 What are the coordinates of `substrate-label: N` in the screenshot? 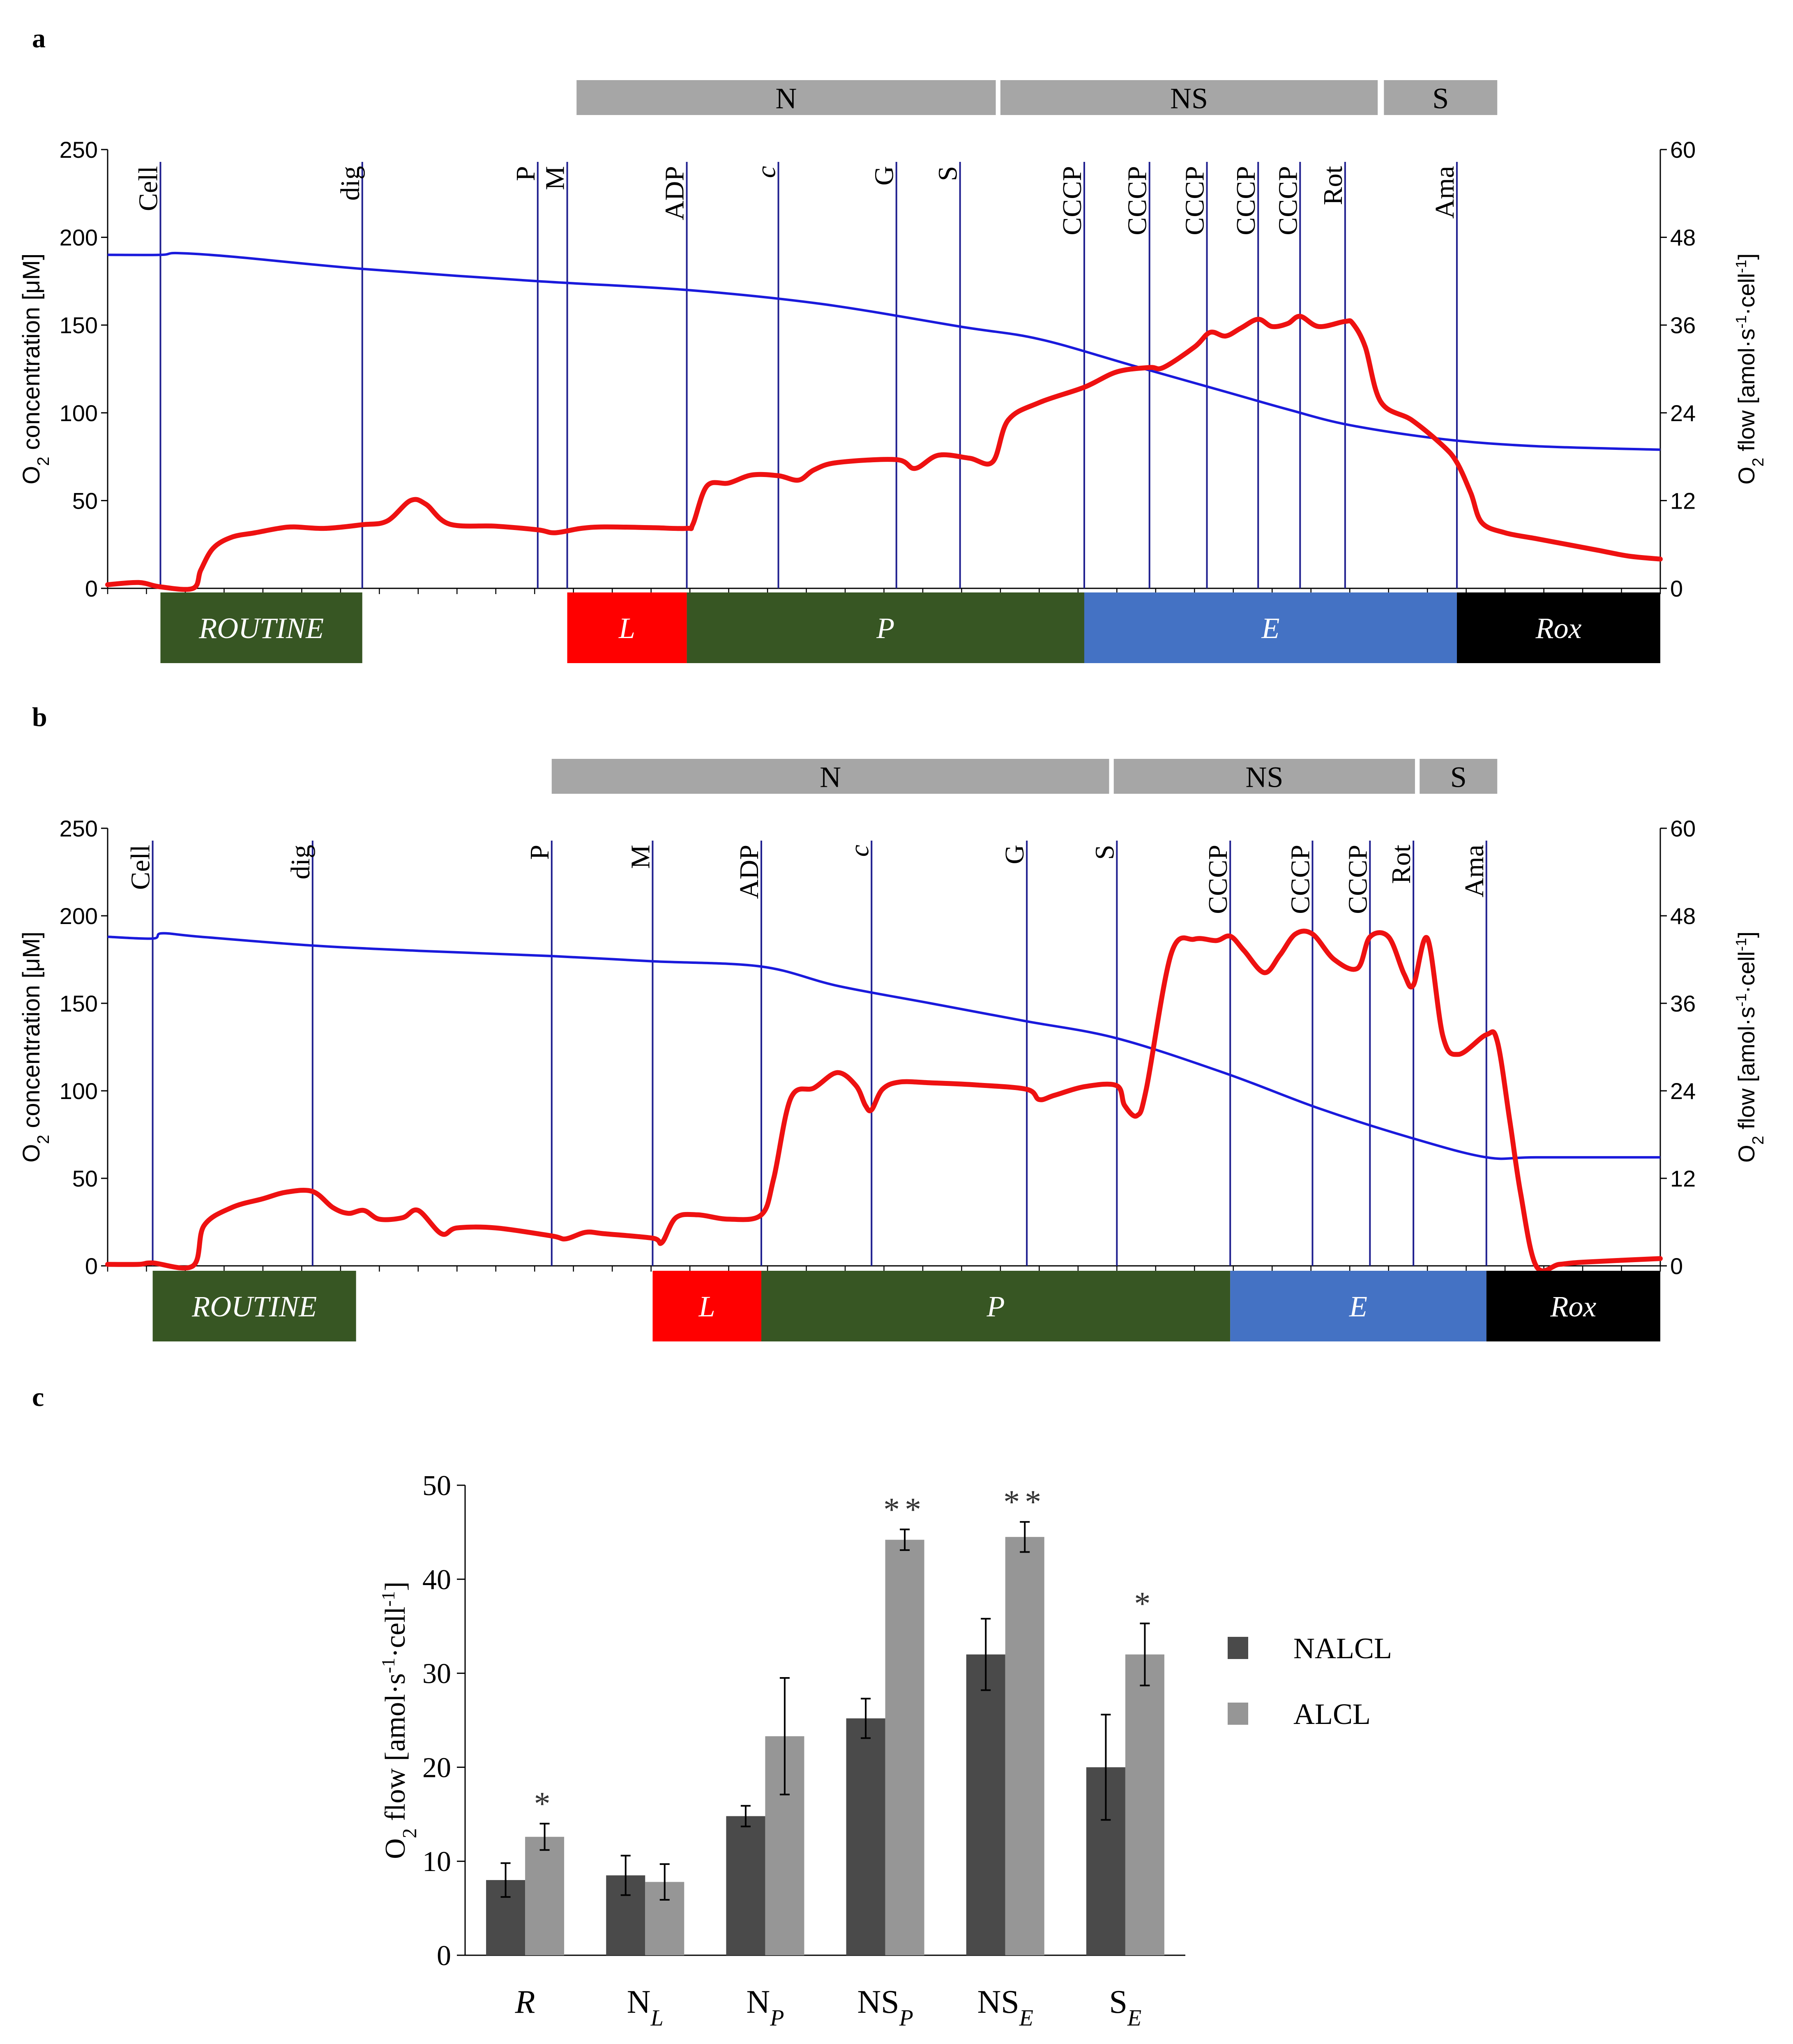 It's located at (786, 98).